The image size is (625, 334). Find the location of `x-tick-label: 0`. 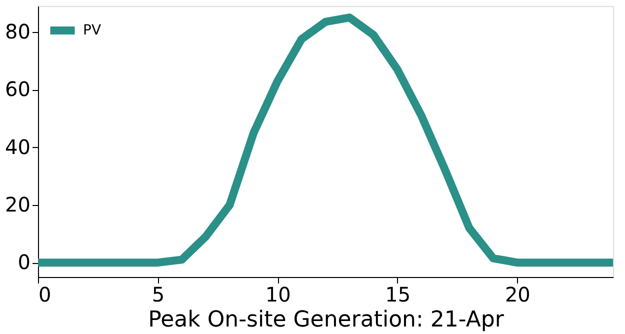

x-tick-label: 0 is located at coordinates (45, 294).